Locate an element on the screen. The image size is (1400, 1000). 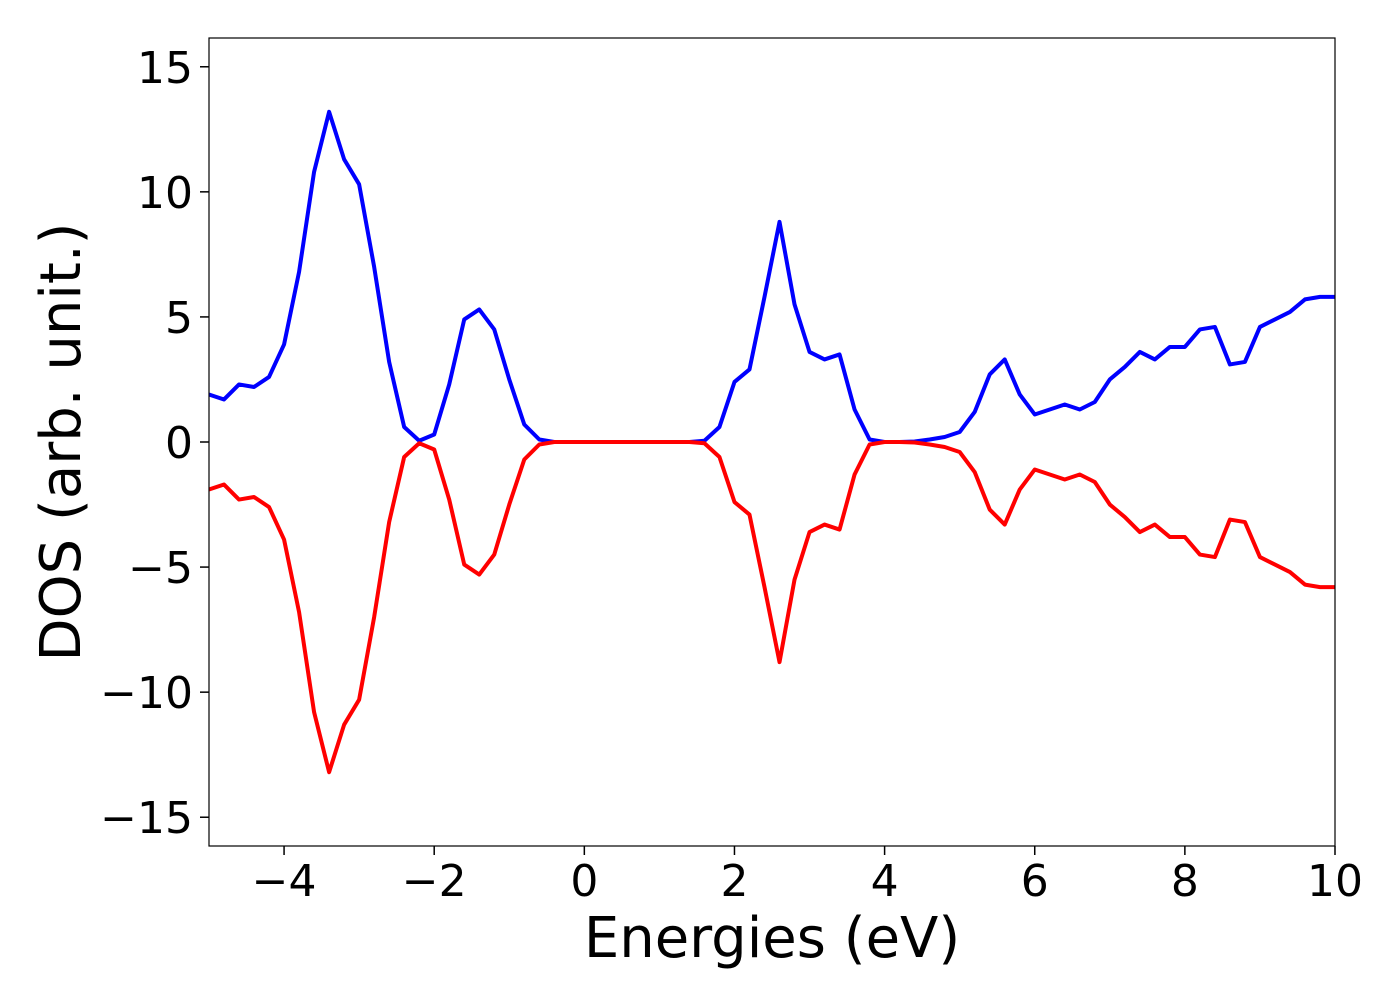
x-tick-label: 0 is located at coordinates (584, 881).